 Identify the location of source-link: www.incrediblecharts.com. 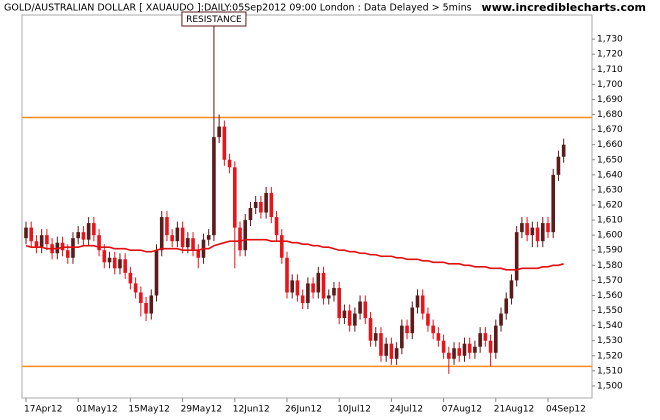
(564, 7).